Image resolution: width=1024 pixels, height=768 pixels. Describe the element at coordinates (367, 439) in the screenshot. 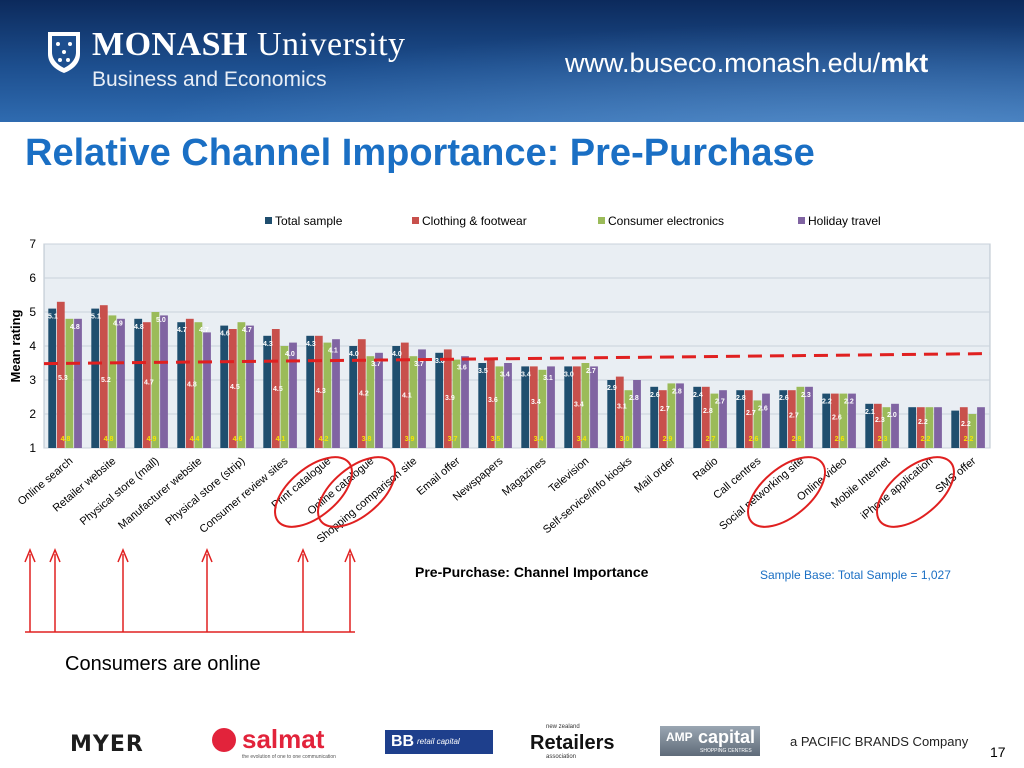

I see `value-label: 3.8` at that location.